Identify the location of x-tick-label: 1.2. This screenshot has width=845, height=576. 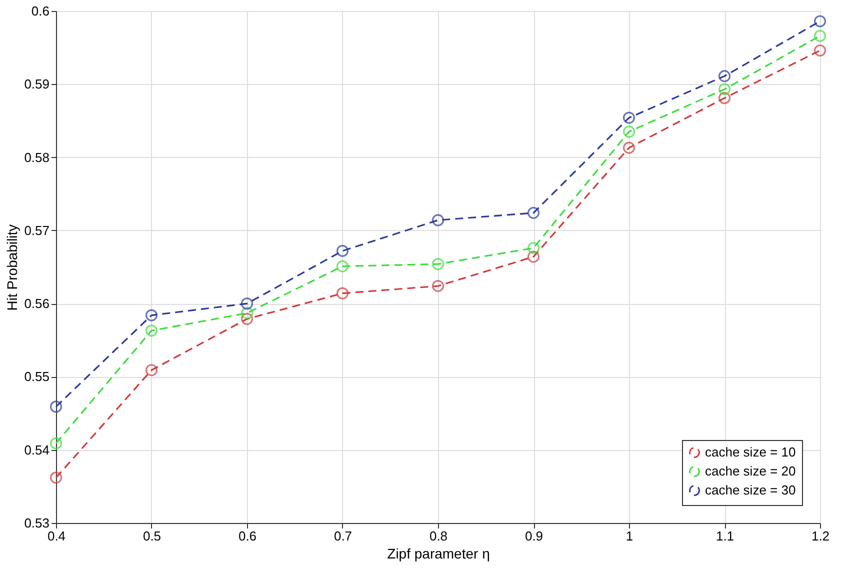
(820, 536).